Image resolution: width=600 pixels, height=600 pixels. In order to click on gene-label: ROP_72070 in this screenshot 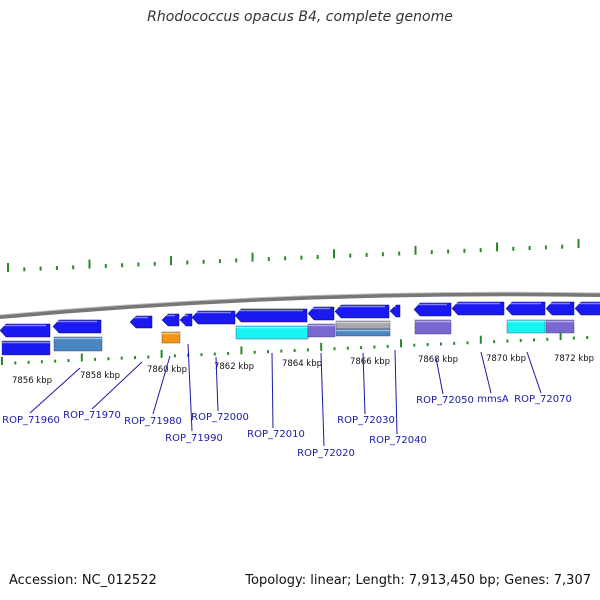, I will do `click(543, 399)`.